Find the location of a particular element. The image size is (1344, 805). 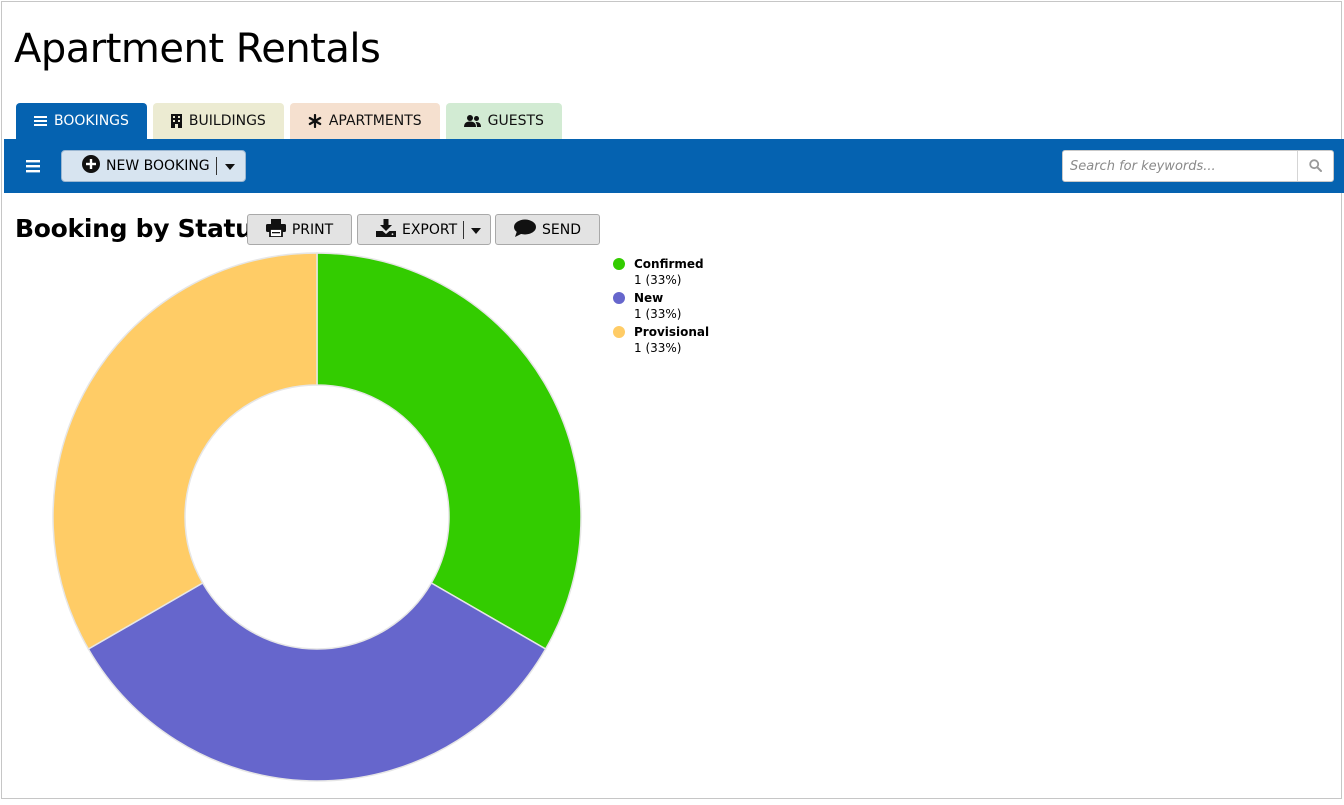

search-icon is located at coordinates (1315, 166).